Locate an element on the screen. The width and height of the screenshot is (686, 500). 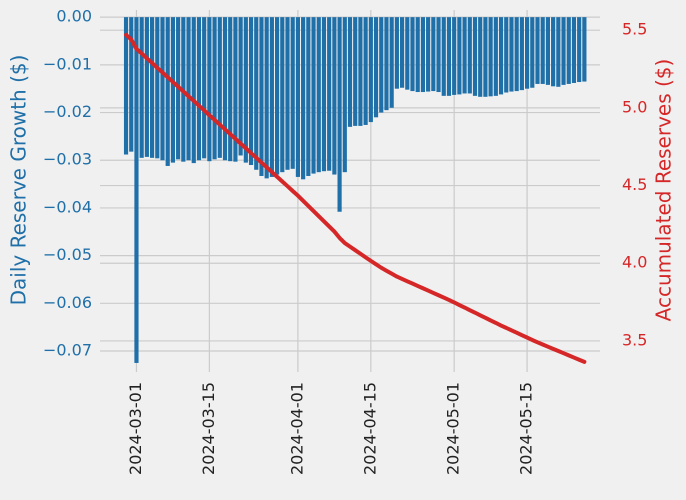
x-tick-label: 2024-05-01 is located at coordinates (453, 428).